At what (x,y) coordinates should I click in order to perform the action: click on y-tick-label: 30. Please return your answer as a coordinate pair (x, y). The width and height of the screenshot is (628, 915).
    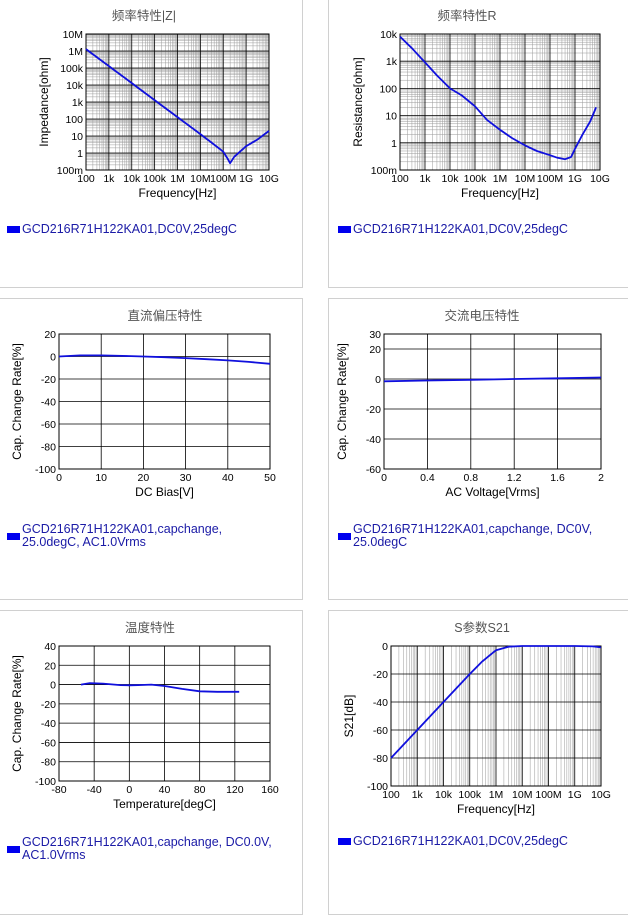
    Looking at the image, I should click on (375, 335).